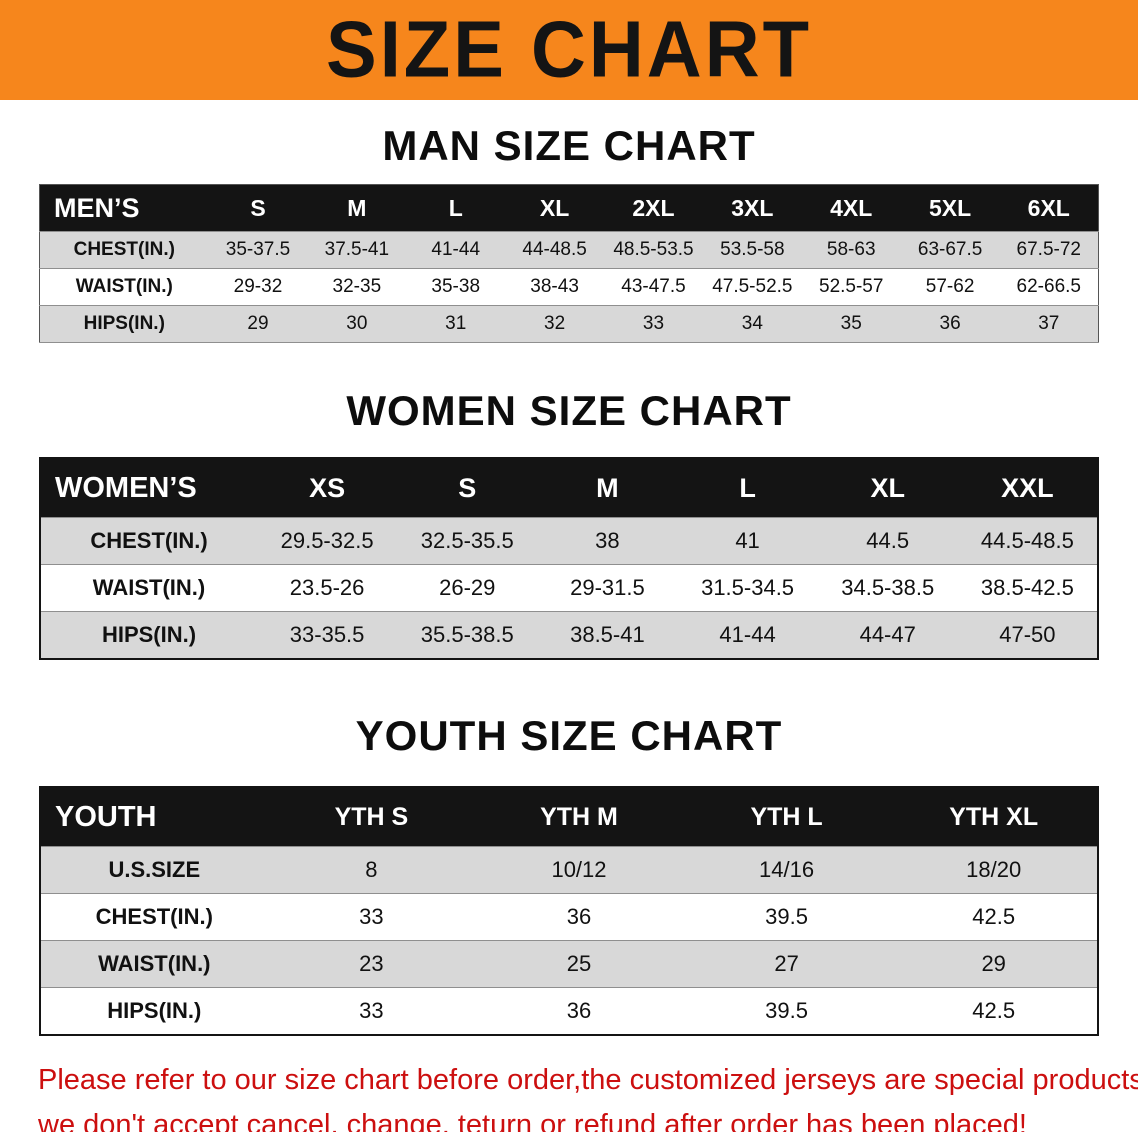 The image size is (1138, 1132). I want to click on size-header-cell: 2XL, so click(653, 208).